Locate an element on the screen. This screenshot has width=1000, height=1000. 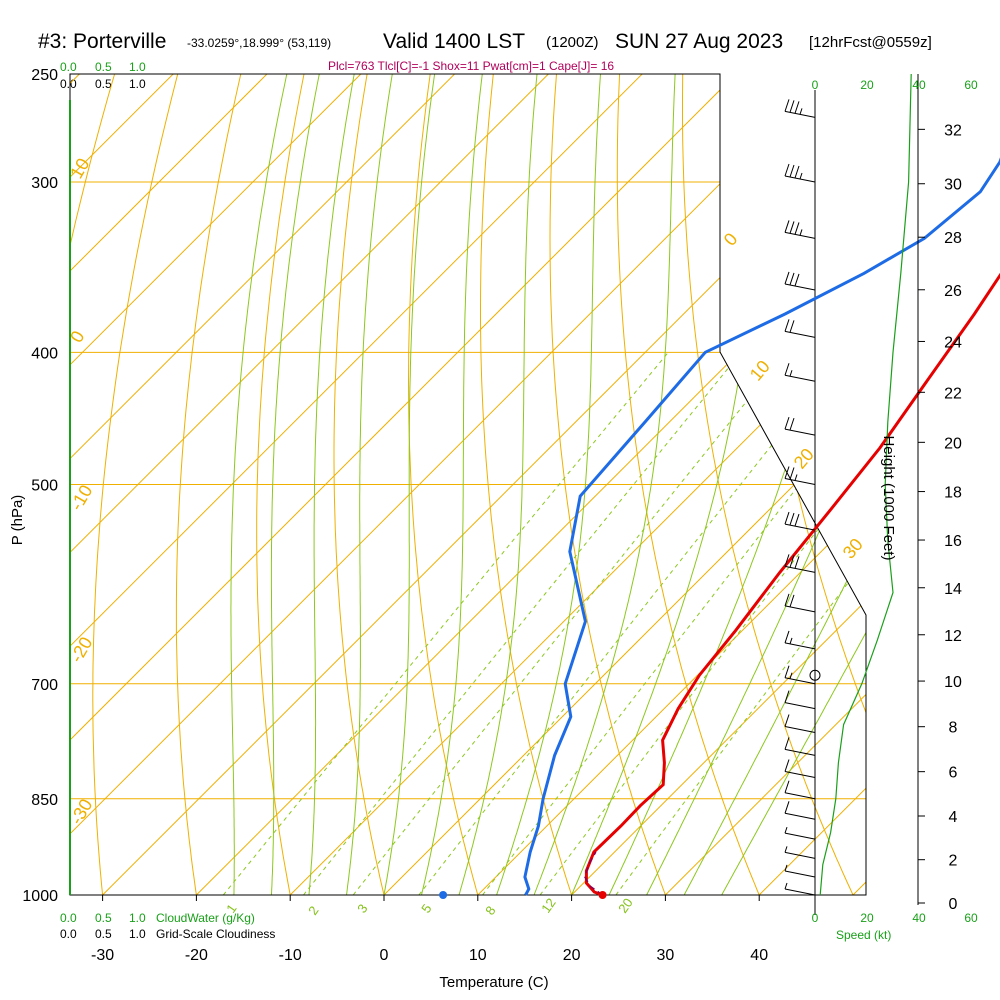
height-axis-title: Height (1000 Feet) is located at coordinates (888, 497).